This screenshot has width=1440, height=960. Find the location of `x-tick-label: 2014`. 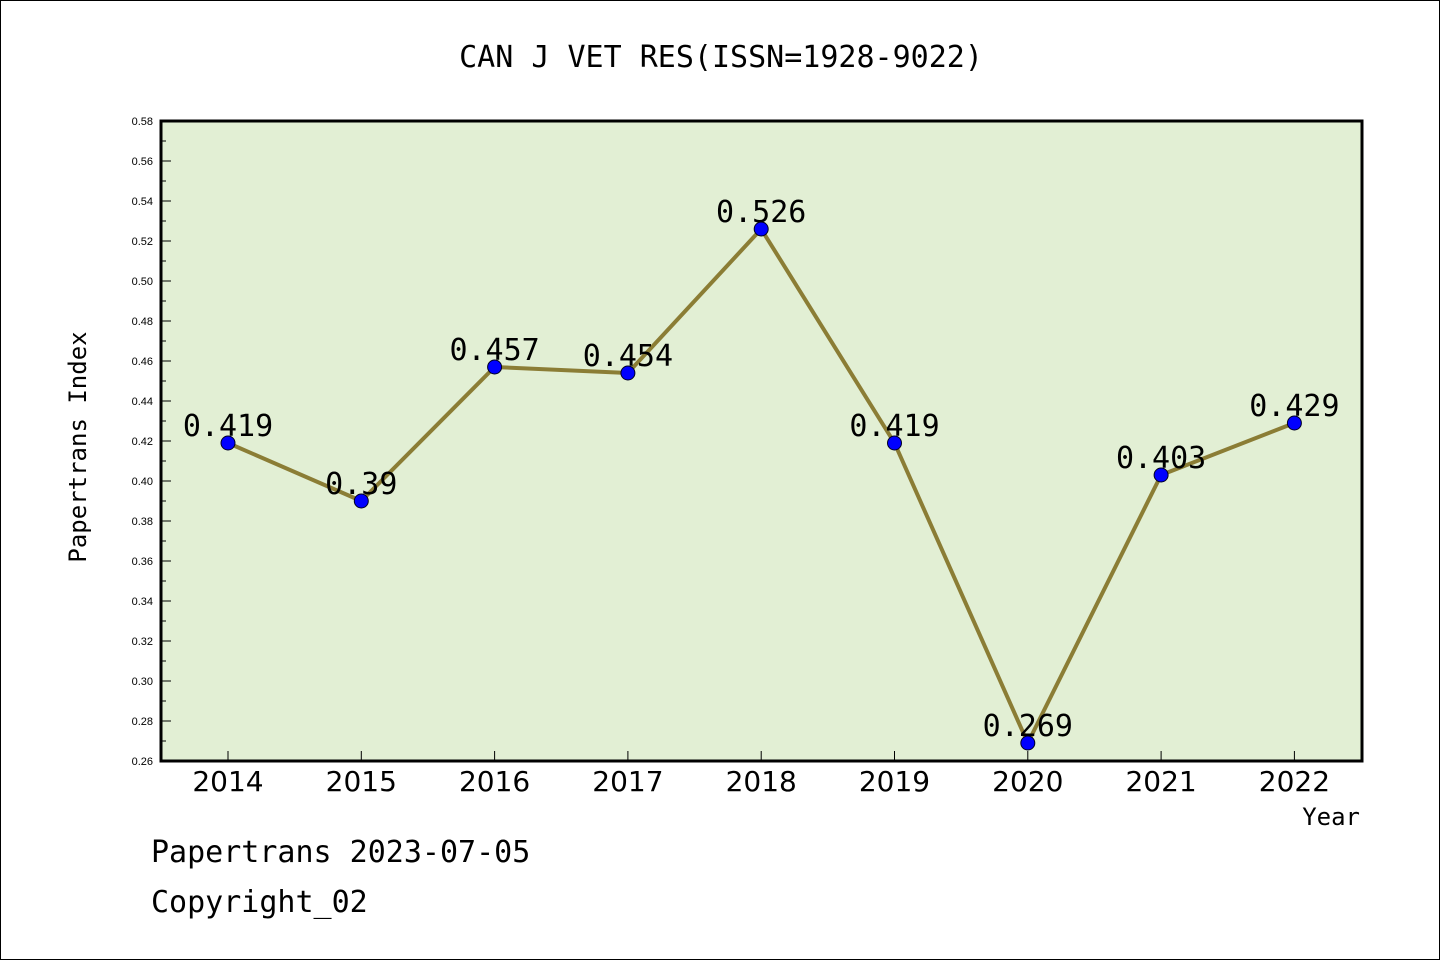

x-tick-label: 2014 is located at coordinates (227, 781).